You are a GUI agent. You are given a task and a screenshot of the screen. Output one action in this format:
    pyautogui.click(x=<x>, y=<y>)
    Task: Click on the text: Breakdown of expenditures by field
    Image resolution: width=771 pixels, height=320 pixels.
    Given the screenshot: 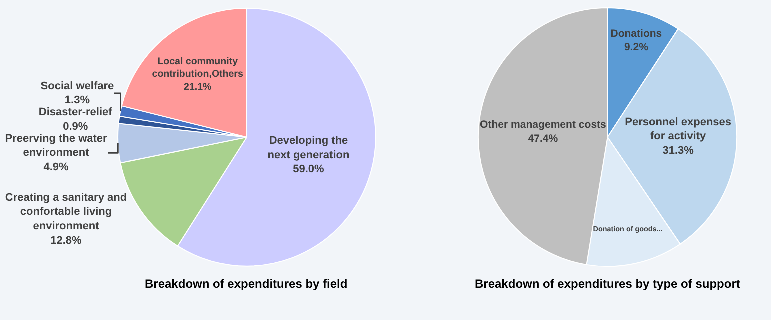 What is the action you would take?
    pyautogui.click(x=246, y=284)
    